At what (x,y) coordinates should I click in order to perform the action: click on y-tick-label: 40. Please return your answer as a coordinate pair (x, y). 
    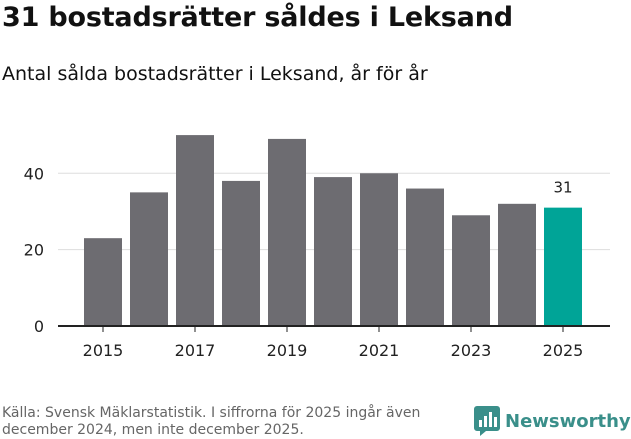
    Looking at the image, I should click on (34, 173).